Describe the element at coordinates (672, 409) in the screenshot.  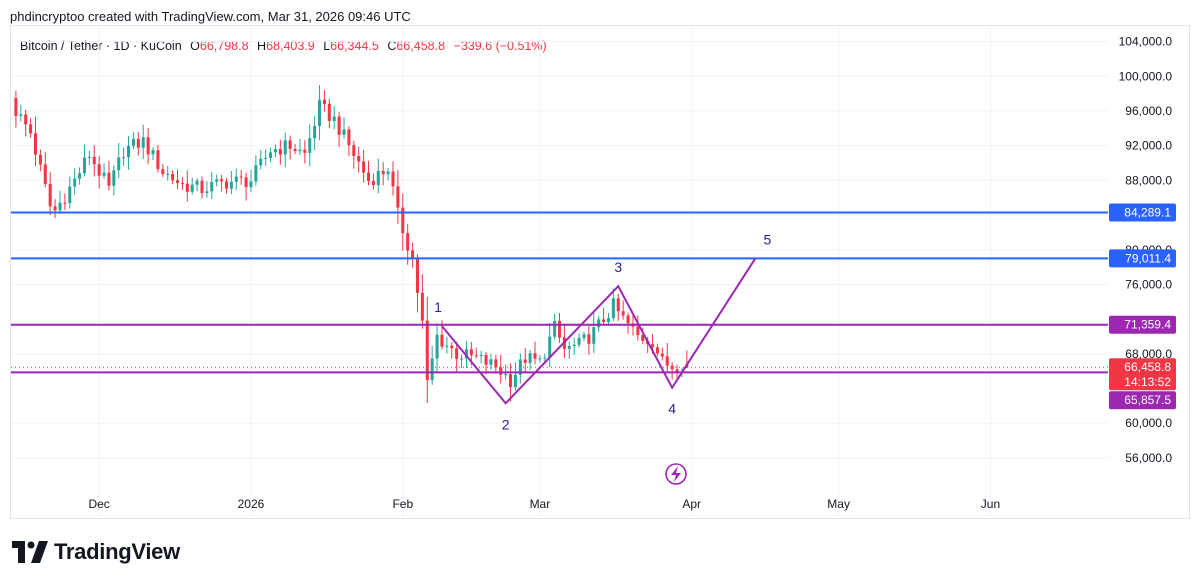
I see `wave-label: 4` at that location.